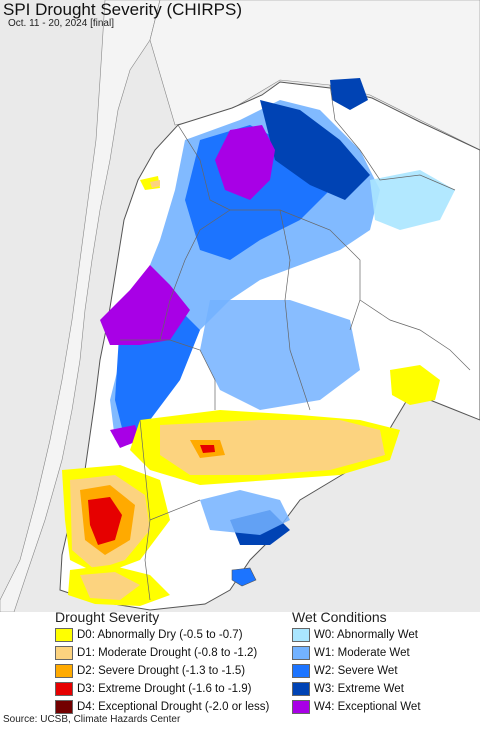  I want to click on legend-item-w3: W3: Extreme Wet, so click(348, 688).